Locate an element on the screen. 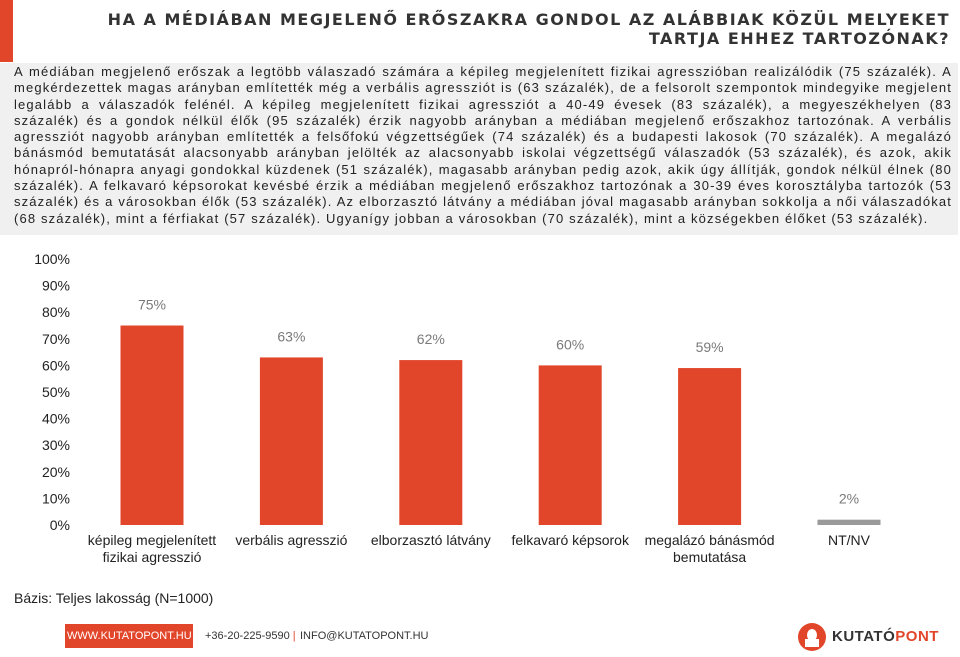  y-tick-label: 60% is located at coordinates (56, 365).